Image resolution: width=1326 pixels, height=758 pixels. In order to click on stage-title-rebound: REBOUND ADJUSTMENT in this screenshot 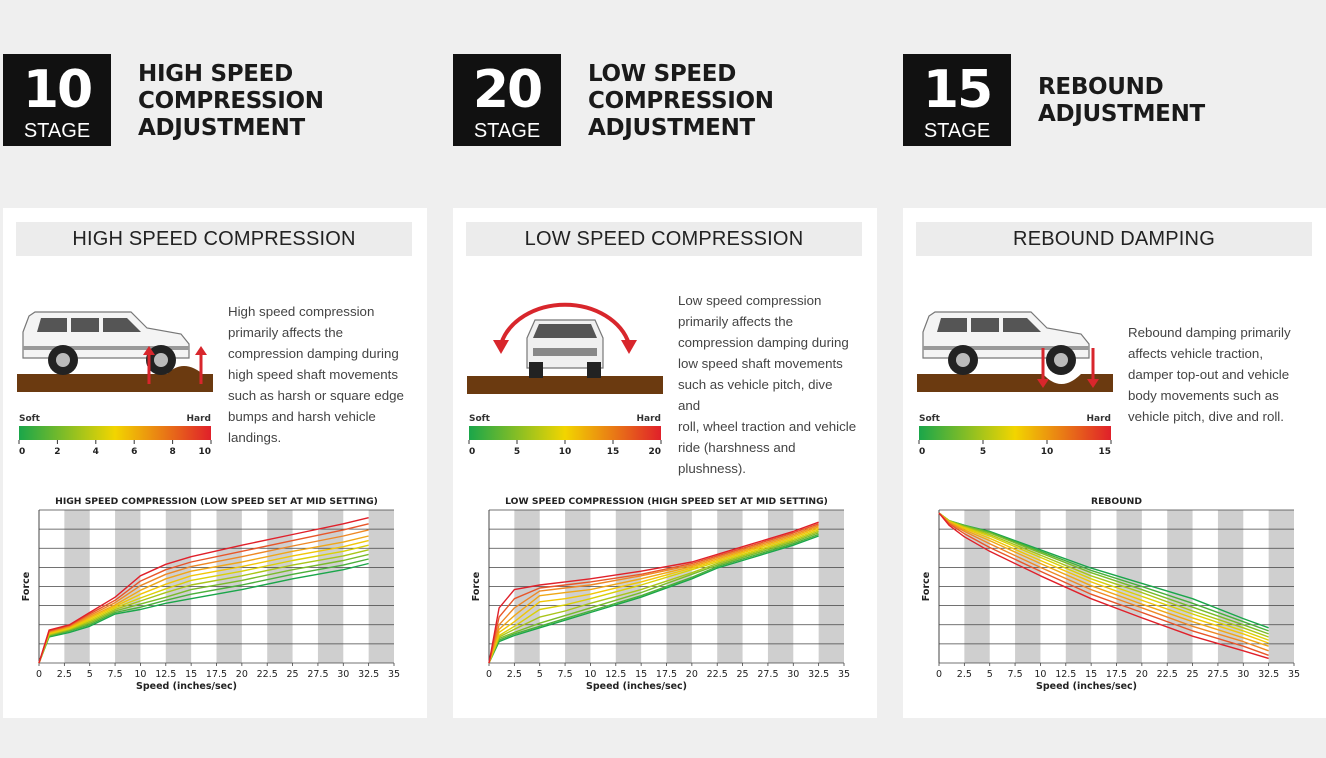, I will do `click(1163, 101)`.